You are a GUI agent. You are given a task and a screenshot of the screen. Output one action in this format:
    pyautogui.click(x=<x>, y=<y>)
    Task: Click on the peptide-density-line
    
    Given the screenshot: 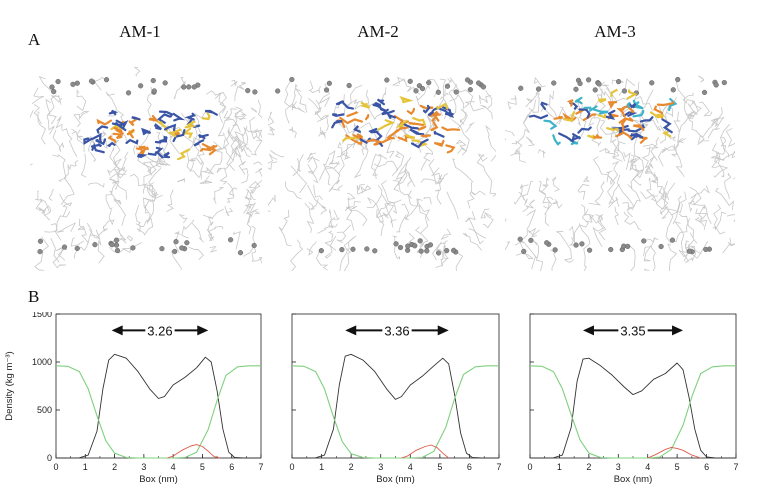 What is the action you would take?
    pyautogui.click(x=674, y=452)
    